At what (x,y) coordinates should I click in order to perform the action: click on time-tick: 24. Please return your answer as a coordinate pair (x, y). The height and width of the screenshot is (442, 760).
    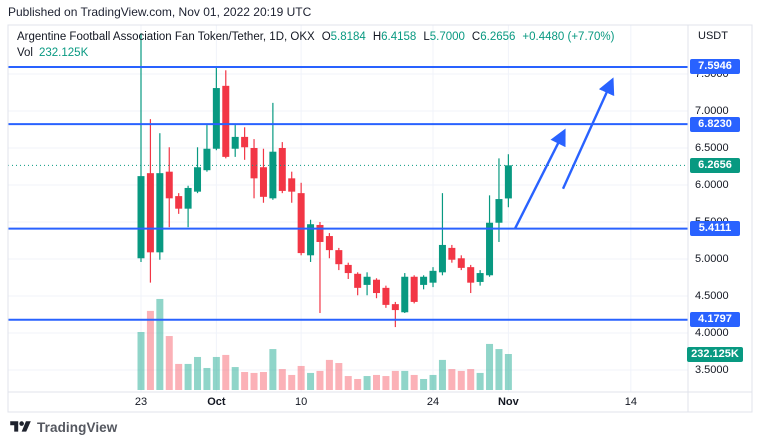
    Looking at the image, I should click on (433, 402).